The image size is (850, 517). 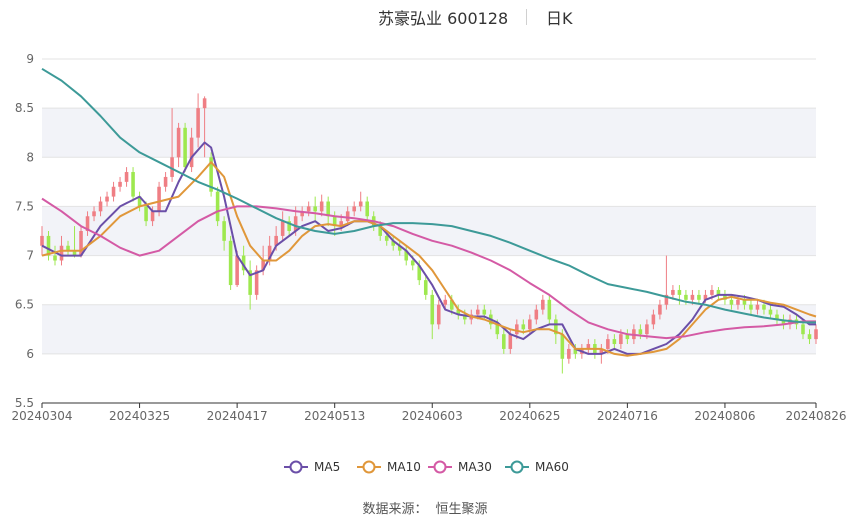 I want to click on legend-label: MA60, so click(x=552, y=467).